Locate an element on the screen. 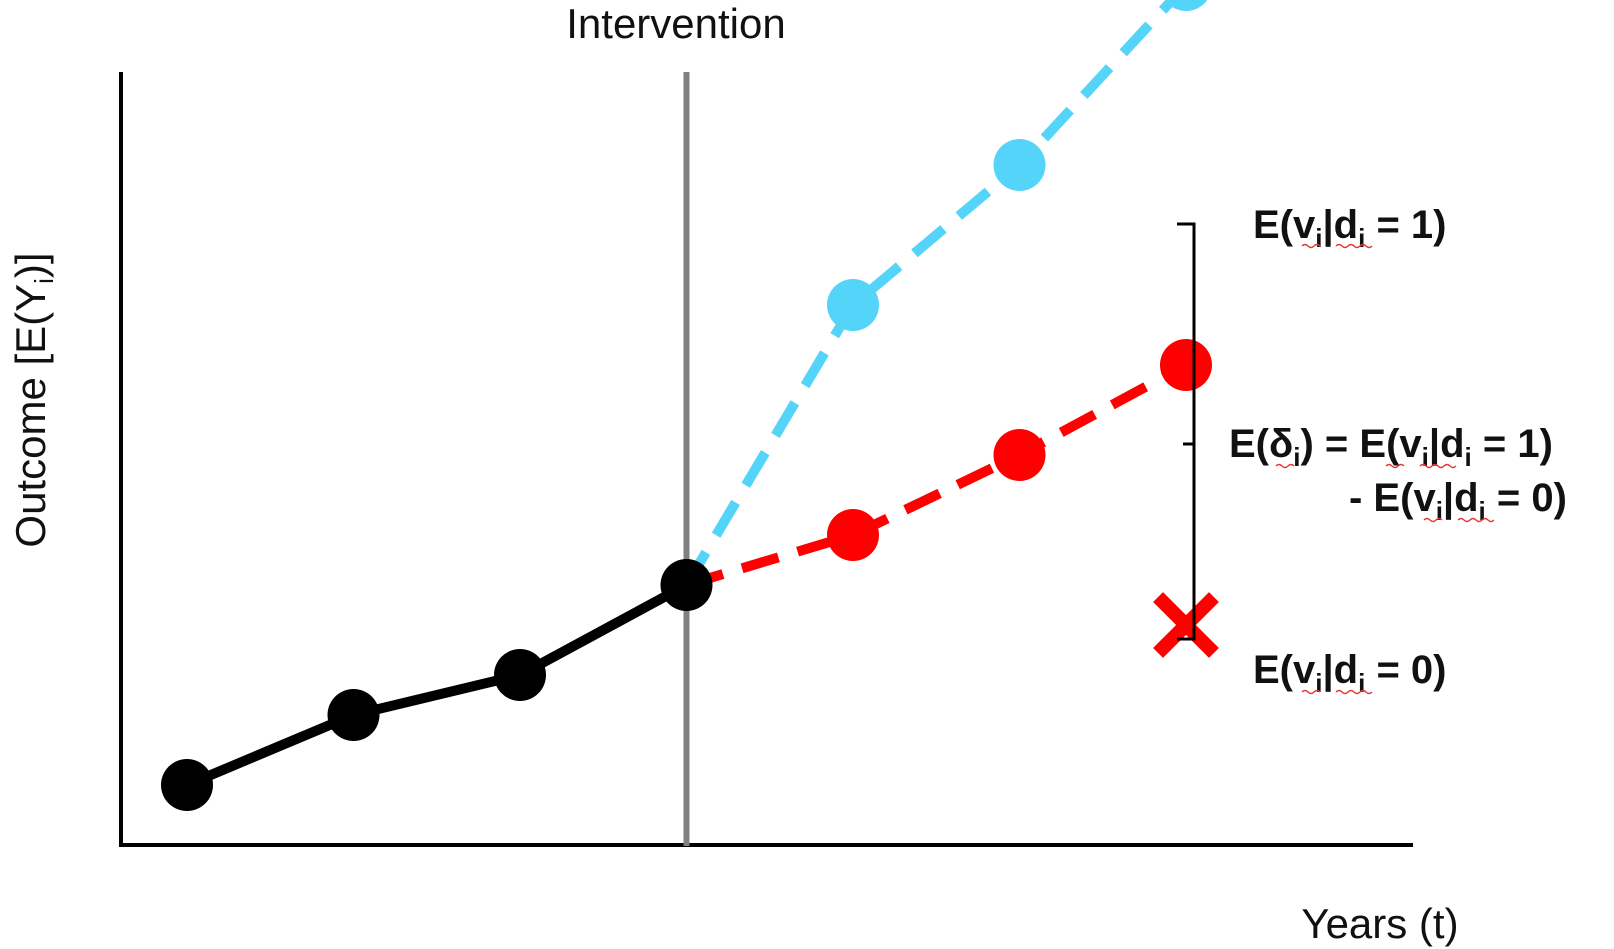 The width and height of the screenshot is (1614, 949). label-untreated: E(vi|di = 0) is located at coordinates (1350, 673).